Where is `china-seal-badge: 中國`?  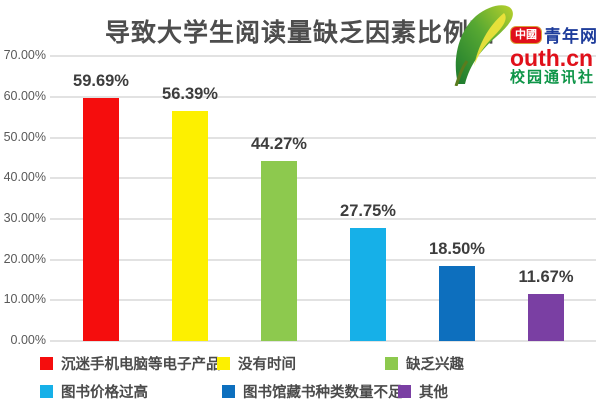
china-seal-badge: 中國 is located at coordinates (526, 34).